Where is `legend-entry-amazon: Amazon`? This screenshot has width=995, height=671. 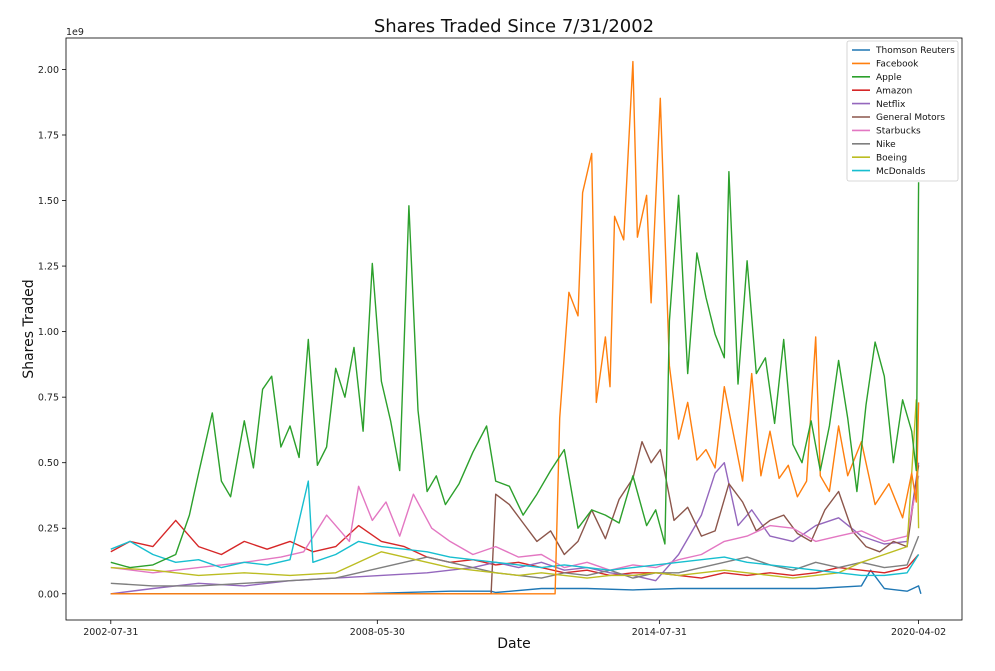
legend-entry-amazon: Amazon is located at coordinates (894, 91).